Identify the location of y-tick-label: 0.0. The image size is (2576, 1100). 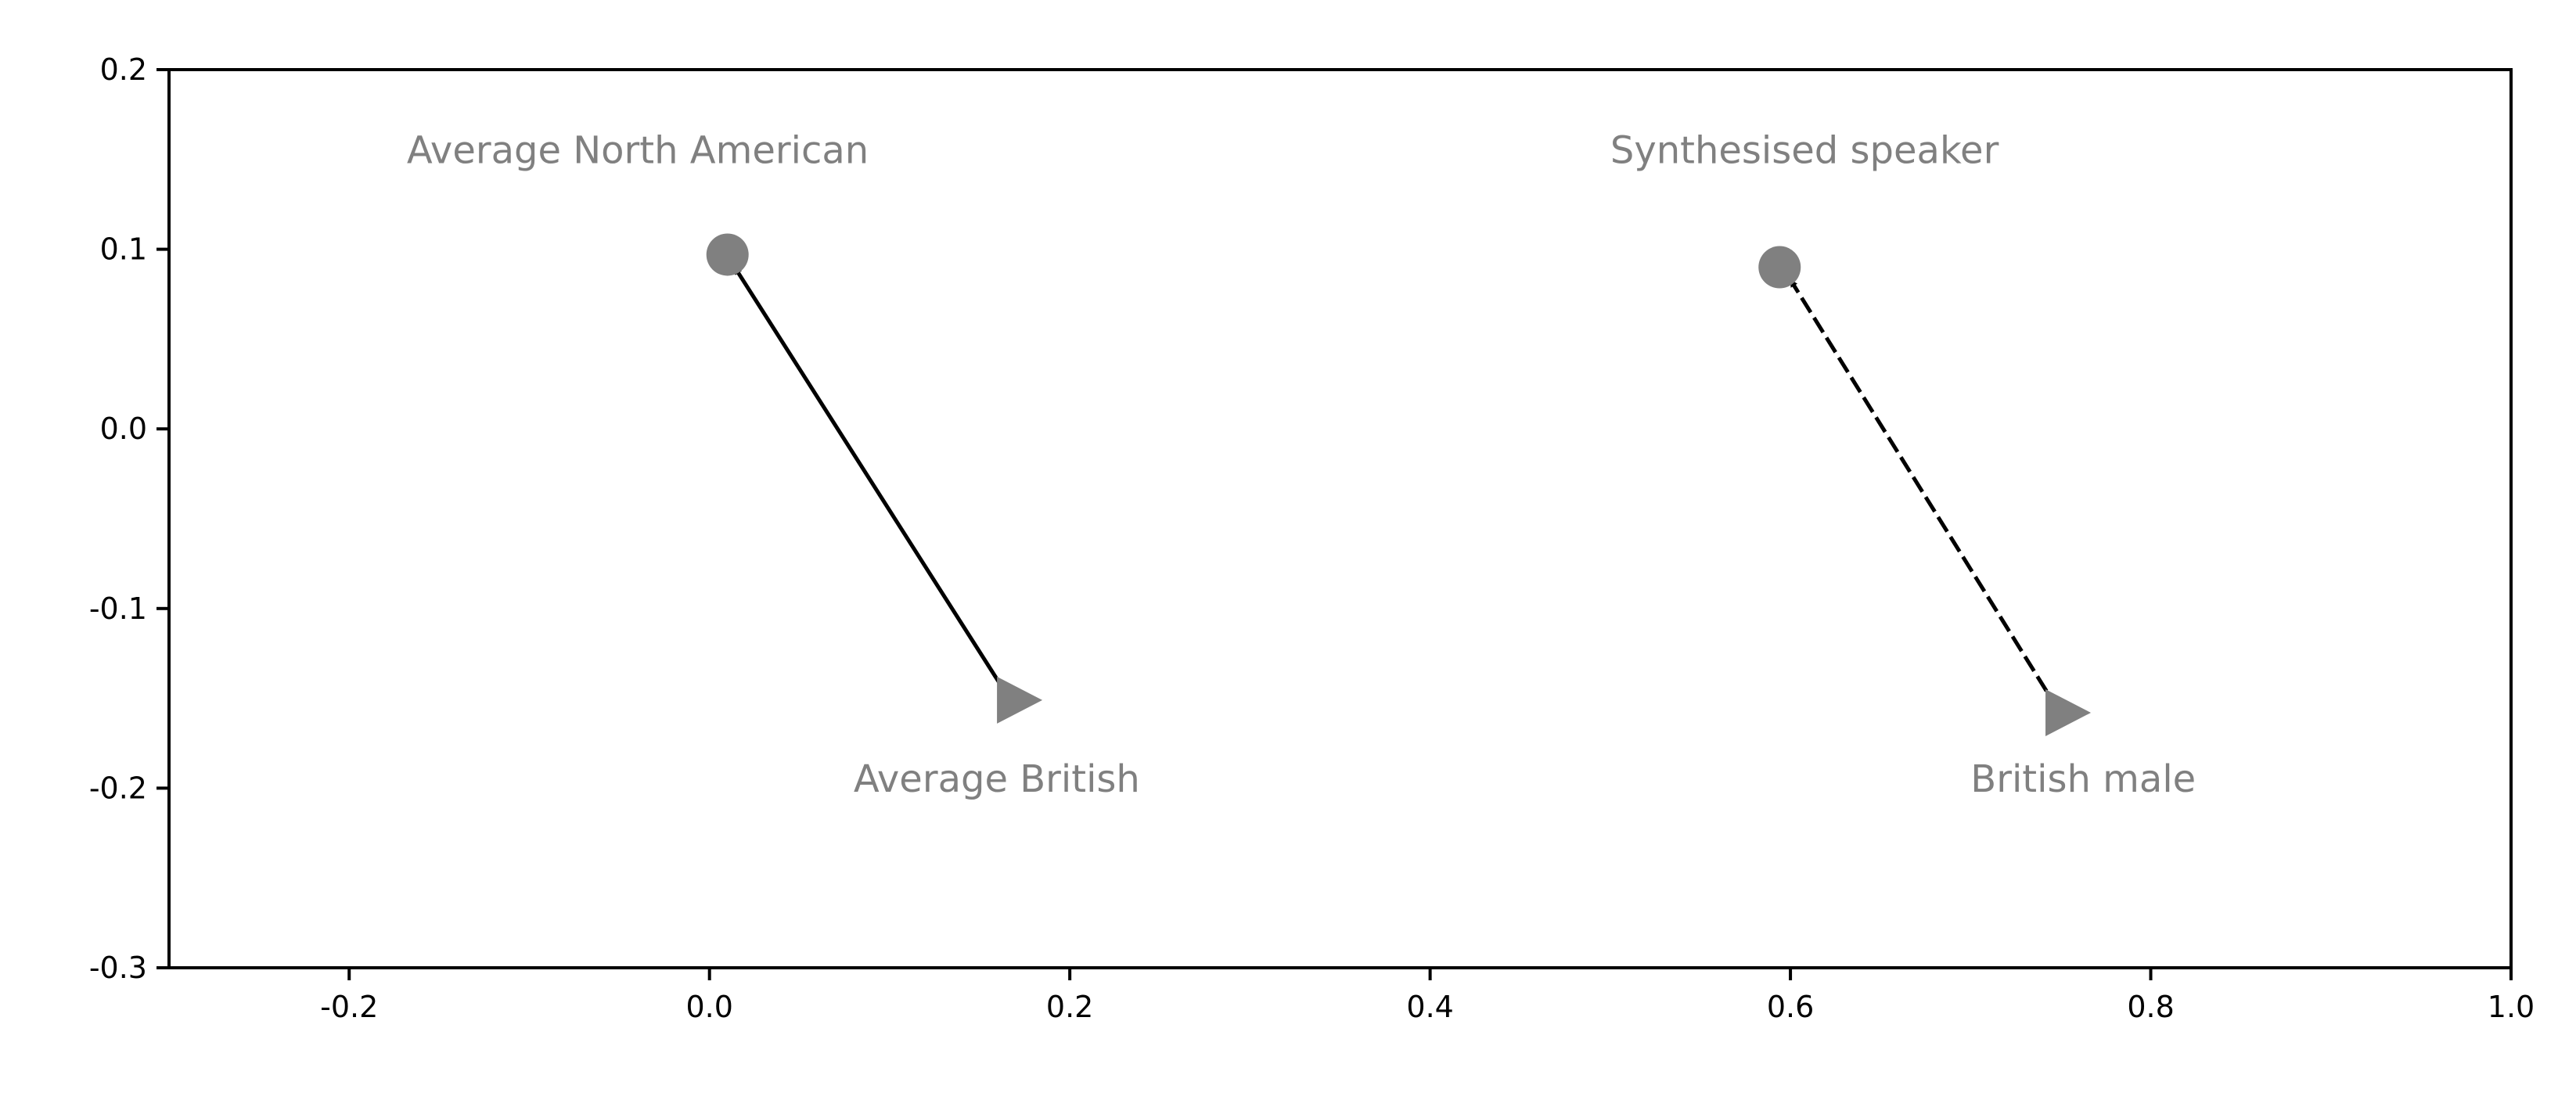
(124, 429).